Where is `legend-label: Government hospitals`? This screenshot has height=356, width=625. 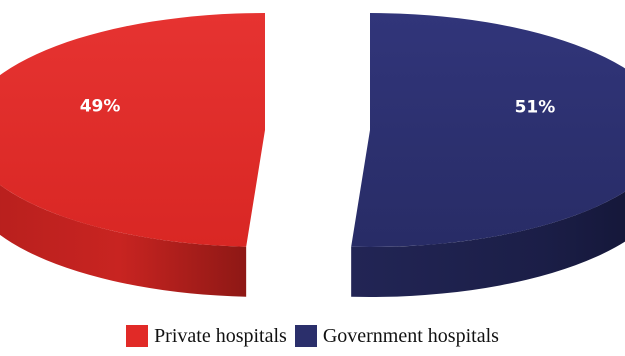
legend-label: Government hospitals is located at coordinates (410, 335).